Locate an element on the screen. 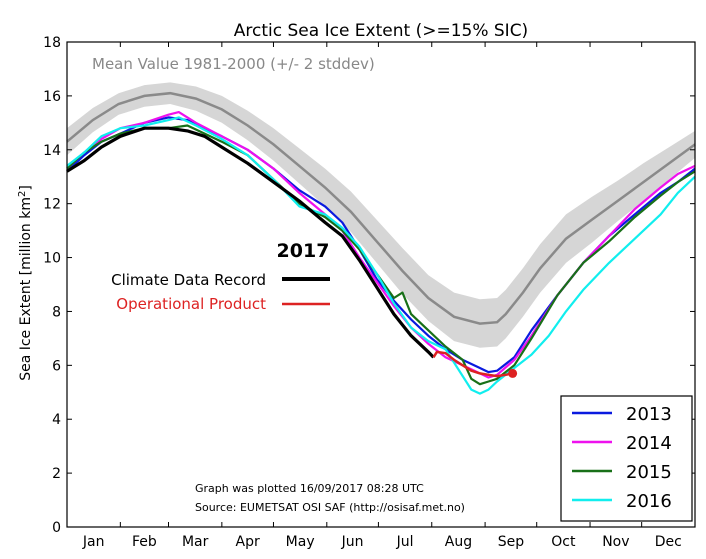 This screenshot has width=706, height=559. x-tick-label-oct: Oct is located at coordinates (563, 542).